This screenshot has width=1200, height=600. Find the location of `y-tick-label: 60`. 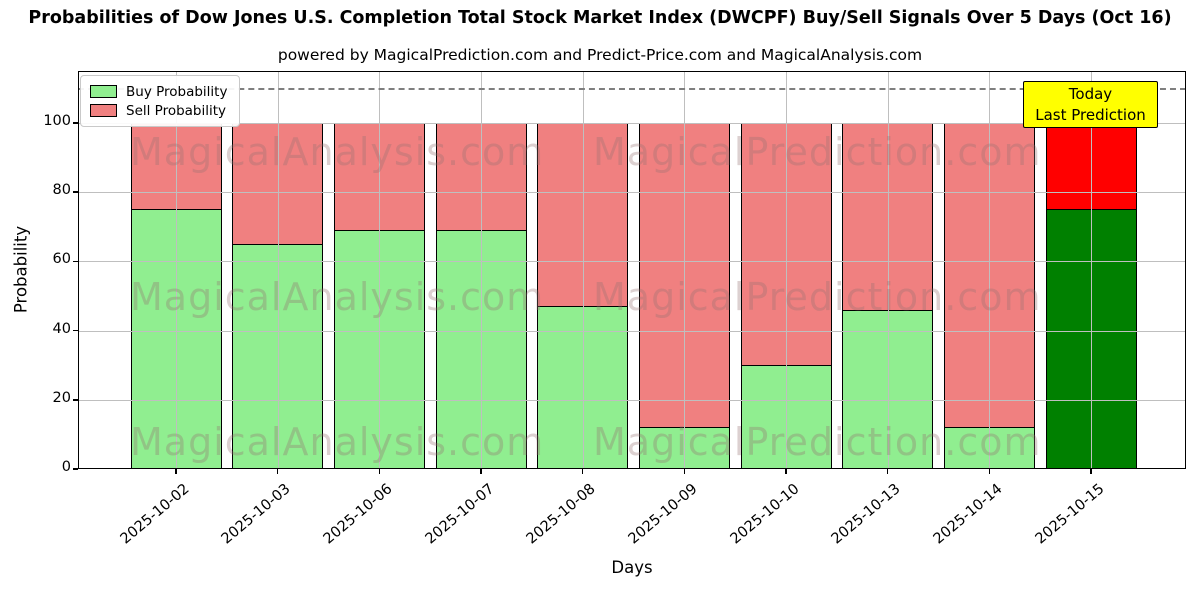

y-tick-label: 60 is located at coordinates (61, 259).